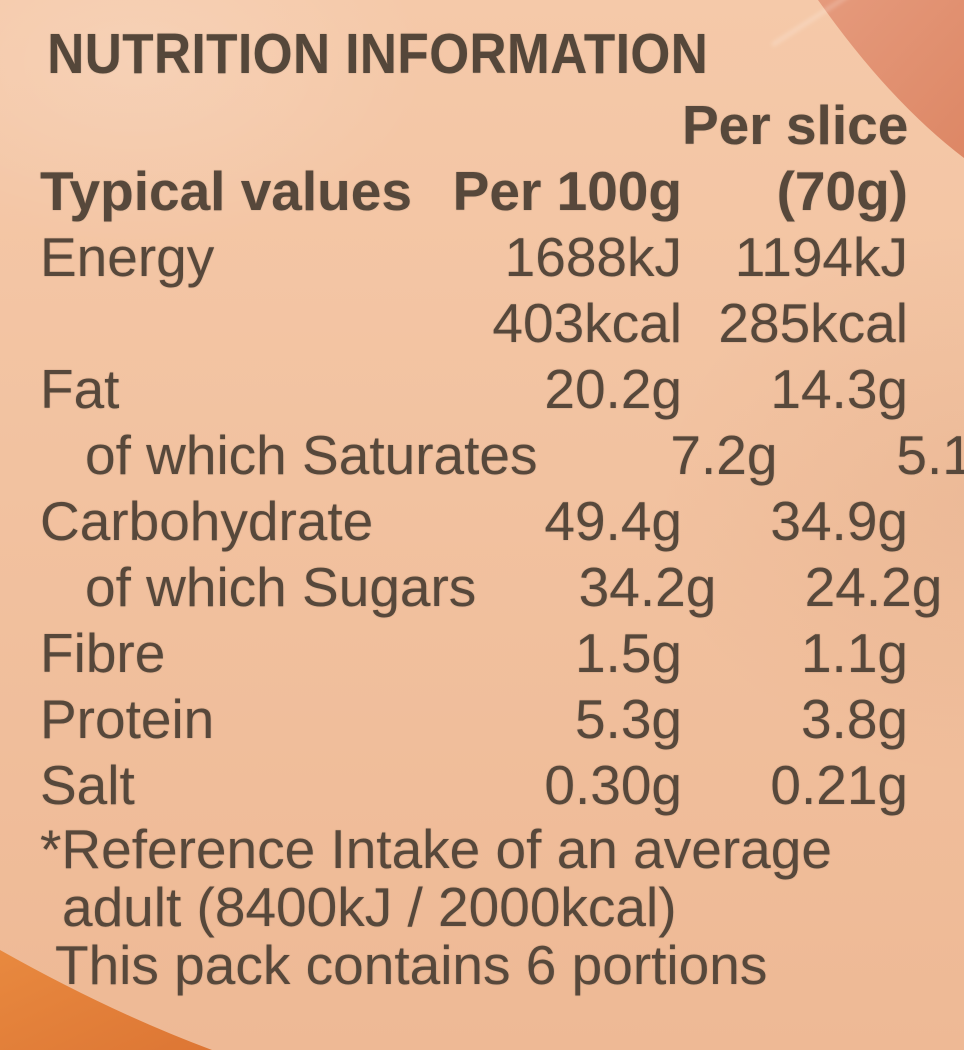 The width and height of the screenshot is (964, 1050). What do you see at coordinates (647, 587) in the screenshot?
I see `per-100g-value: 34.2g` at bounding box center [647, 587].